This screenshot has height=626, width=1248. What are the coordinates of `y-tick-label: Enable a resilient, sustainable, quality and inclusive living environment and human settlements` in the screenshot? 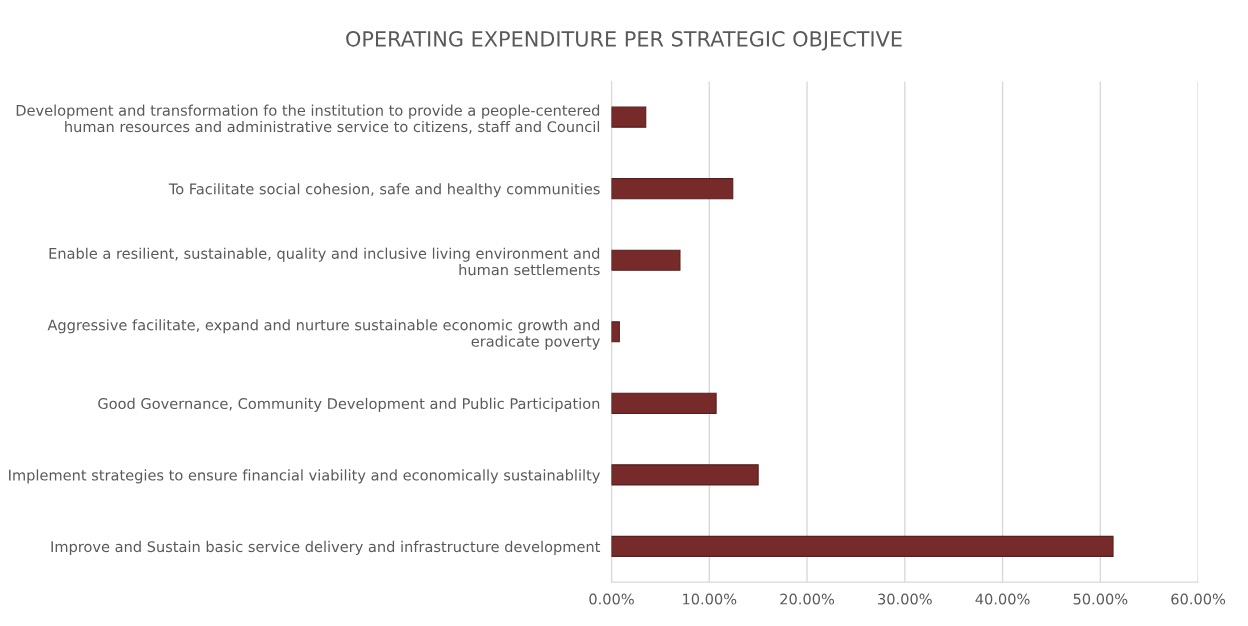 It's located at (324, 261).